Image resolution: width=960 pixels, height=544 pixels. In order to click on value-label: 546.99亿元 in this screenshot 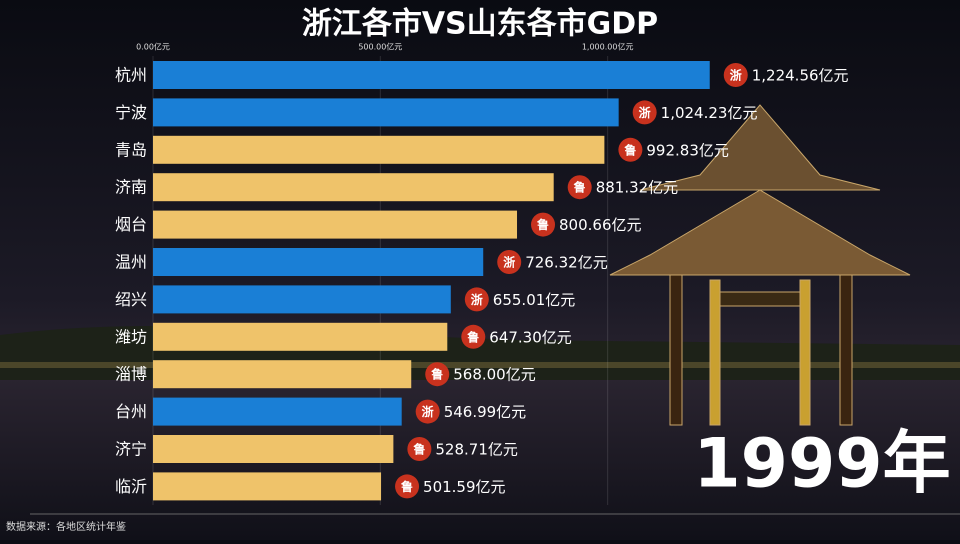, I will do `click(485, 412)`.